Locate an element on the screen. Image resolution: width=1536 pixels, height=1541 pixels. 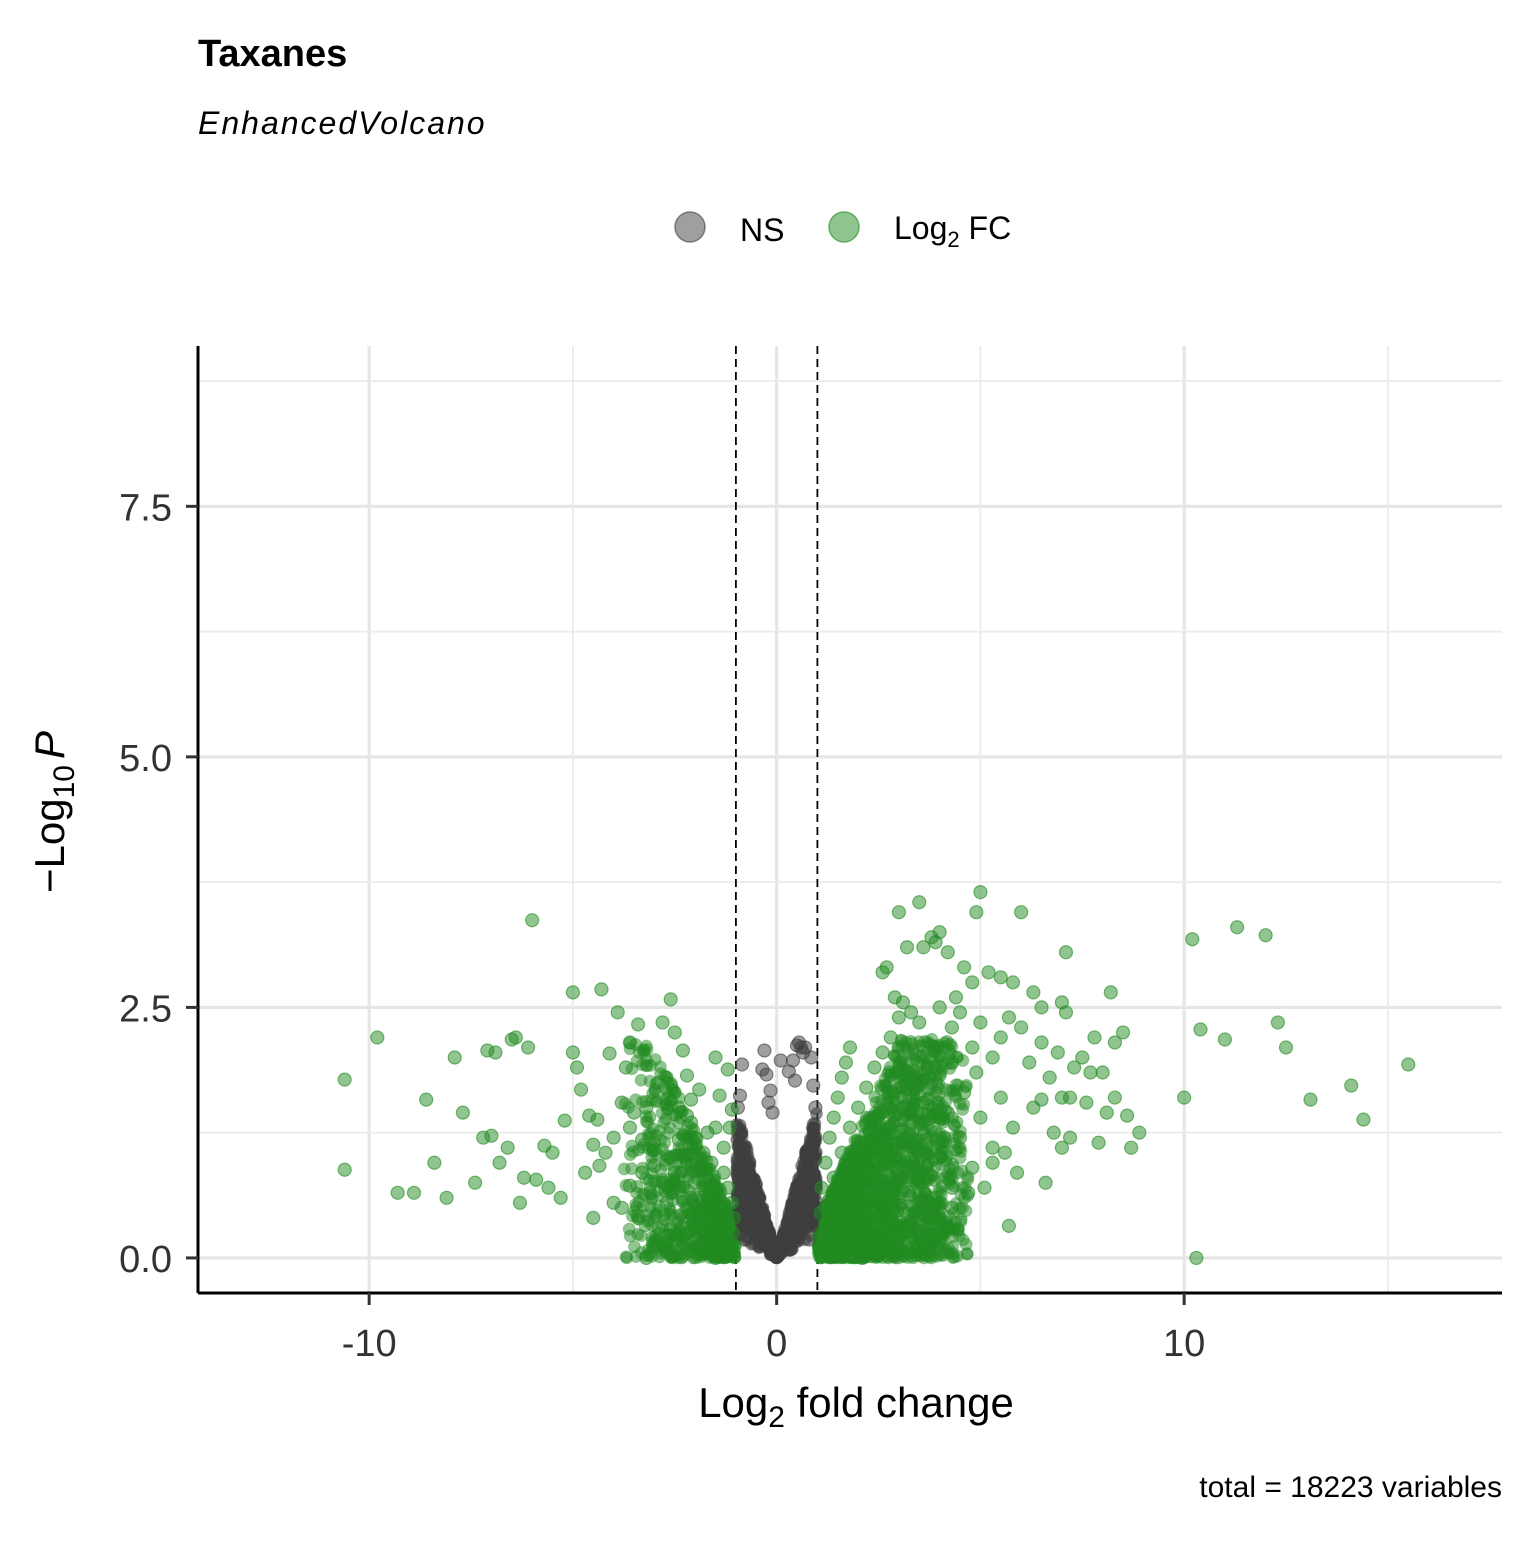
y-tick-label: 2.5 is located at coordinates (145, 1009).